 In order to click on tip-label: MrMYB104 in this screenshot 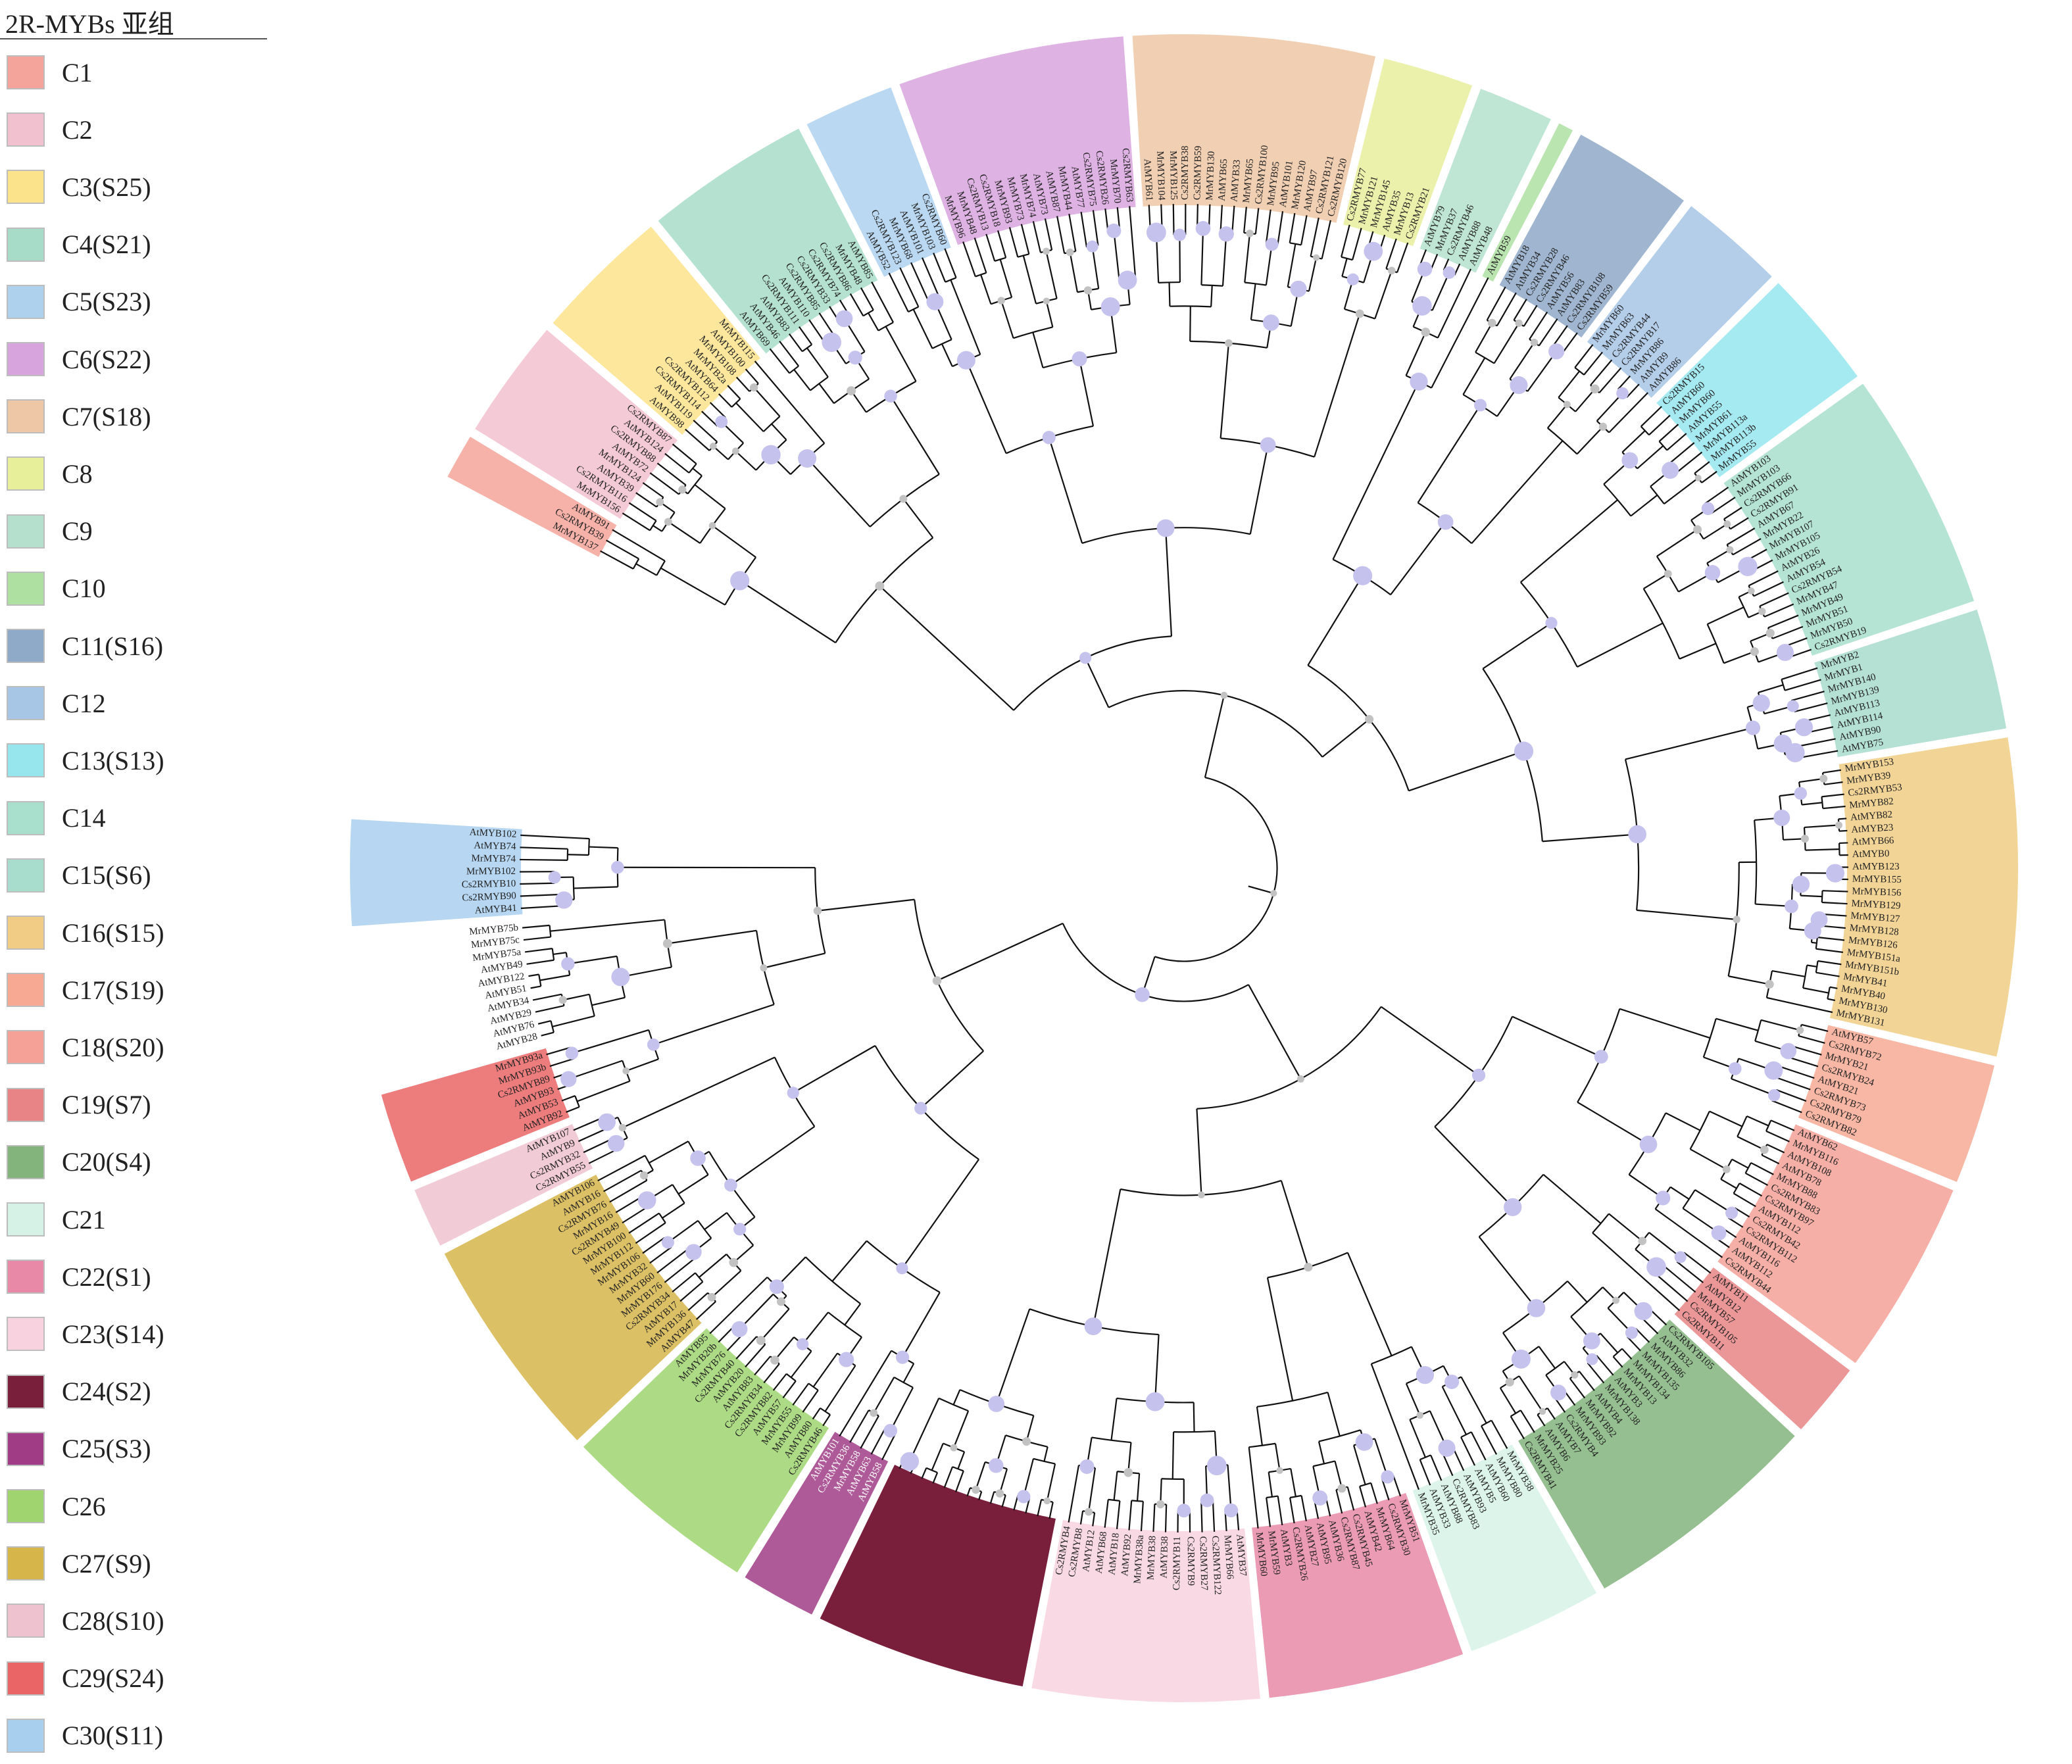, I will do `click(1160, 176)`.